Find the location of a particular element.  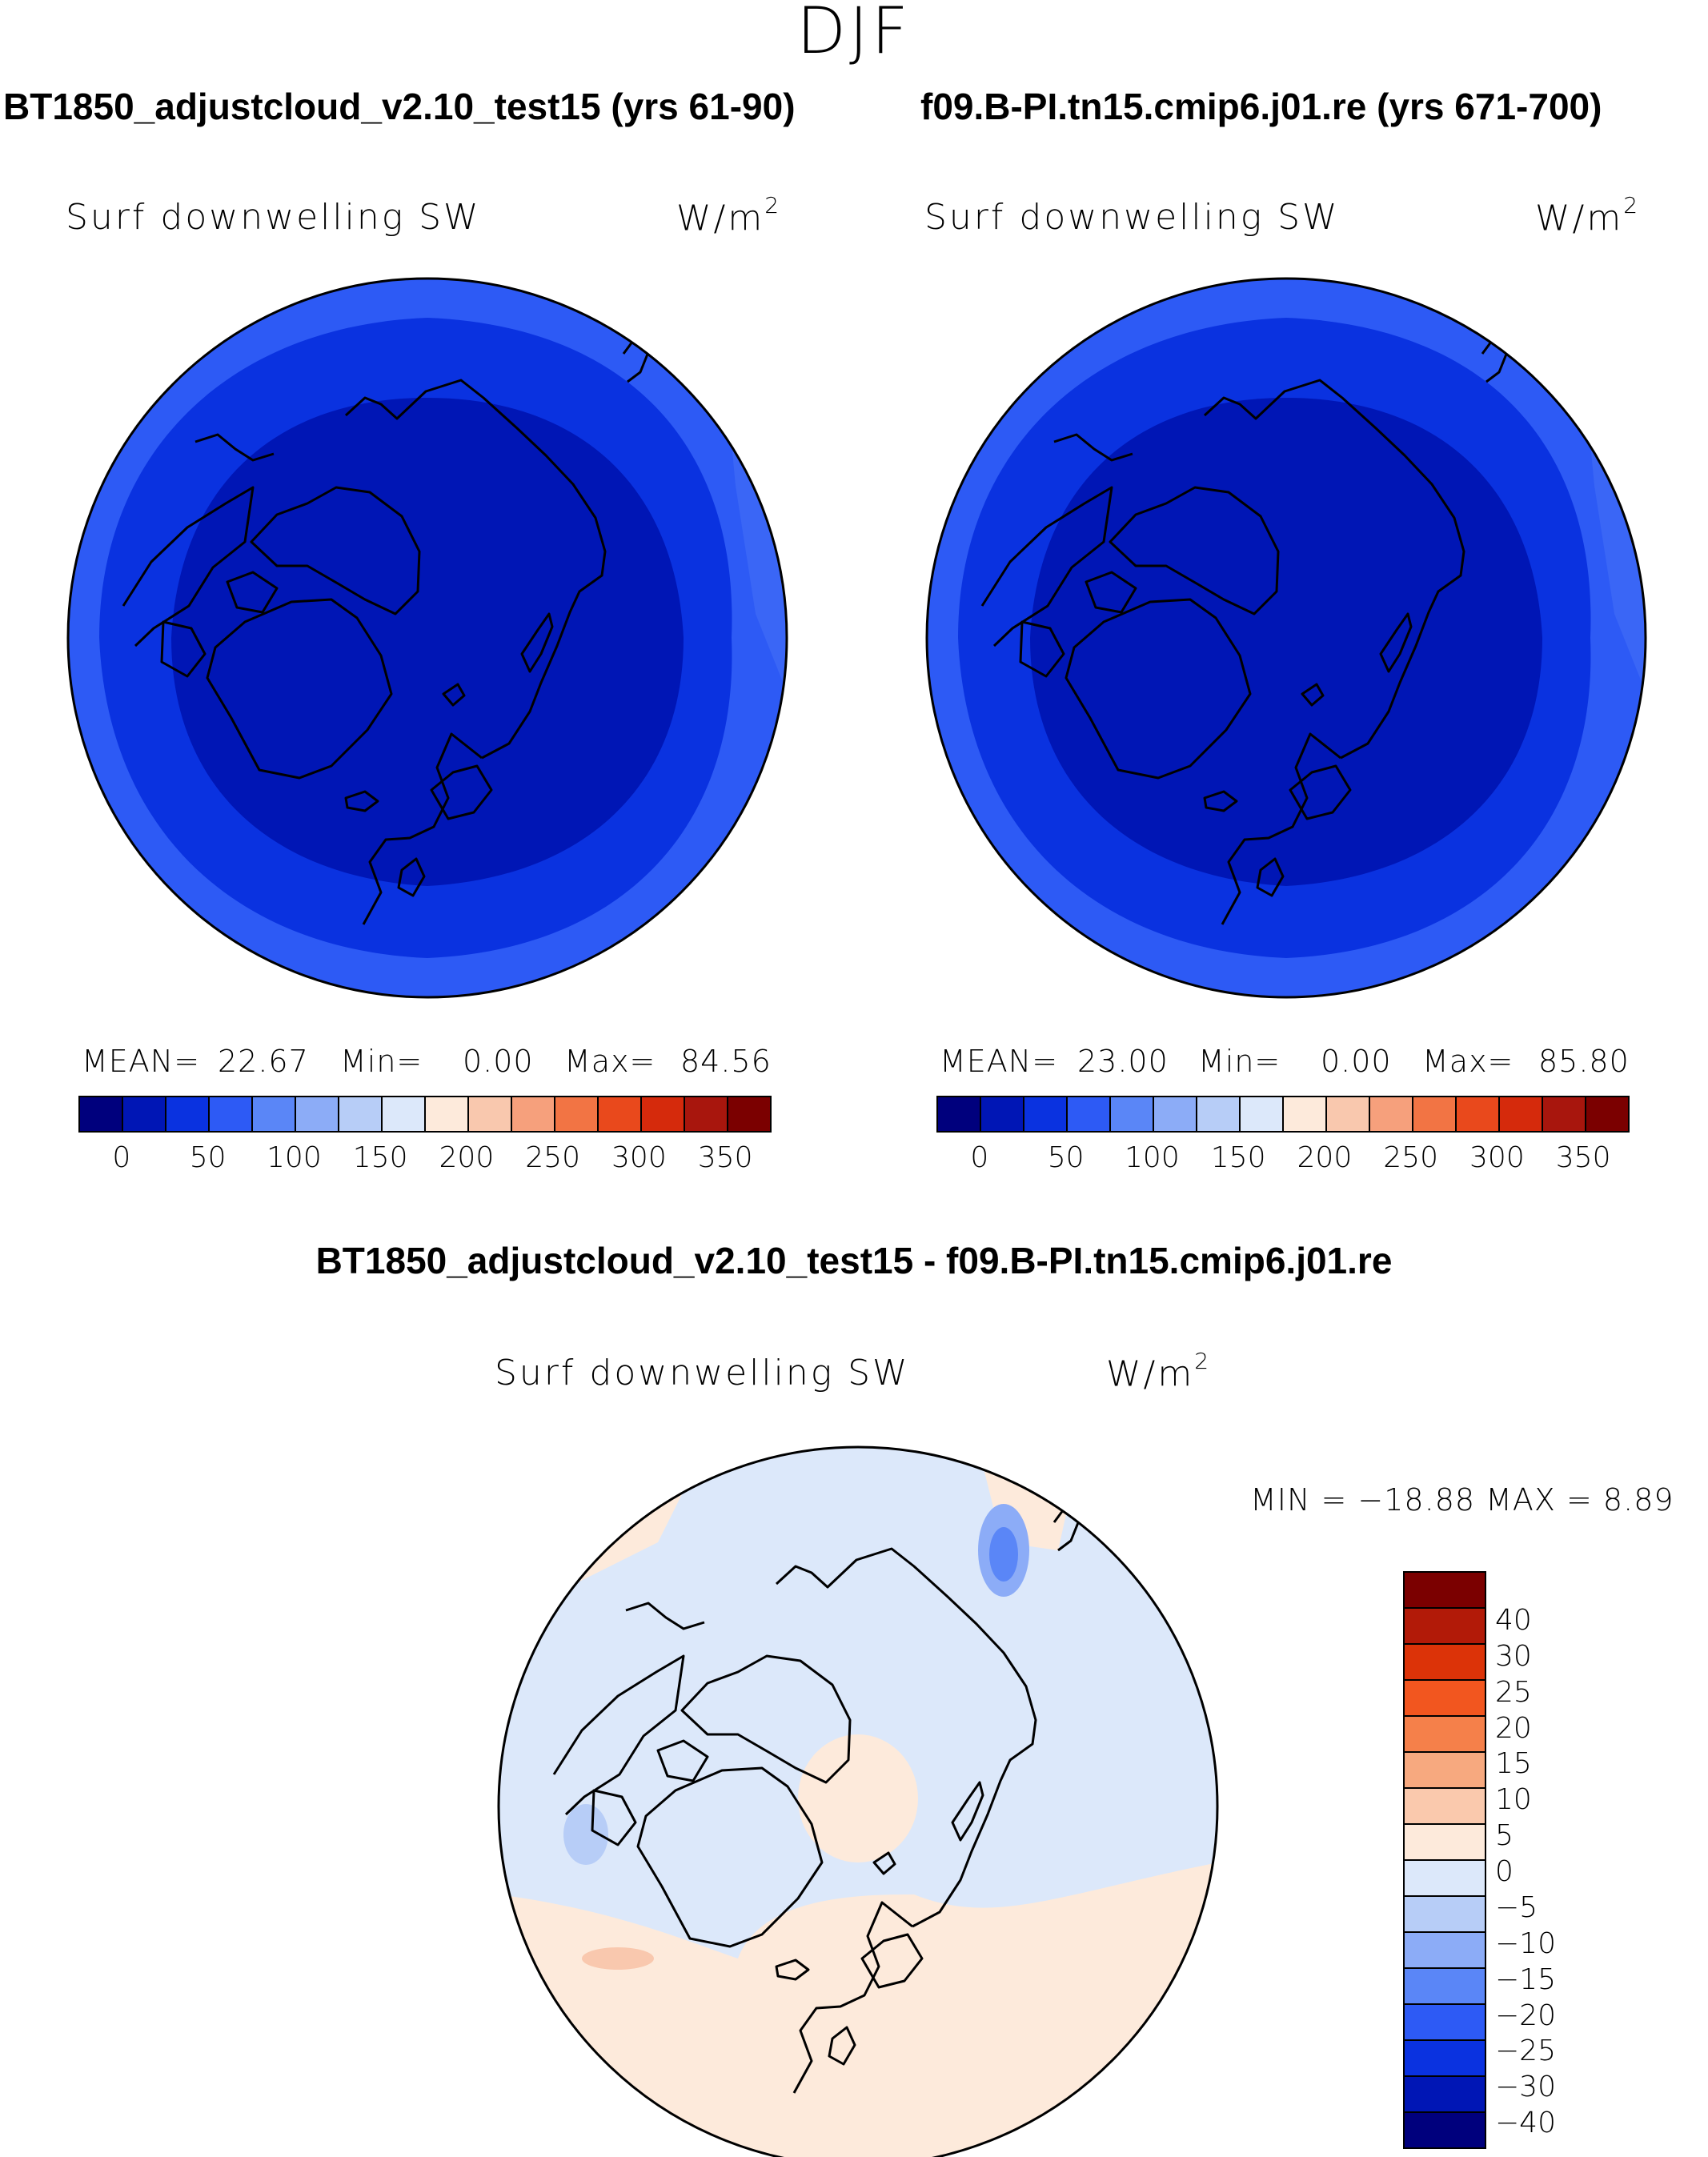

panel1-field is located at coordinates (427, 638).